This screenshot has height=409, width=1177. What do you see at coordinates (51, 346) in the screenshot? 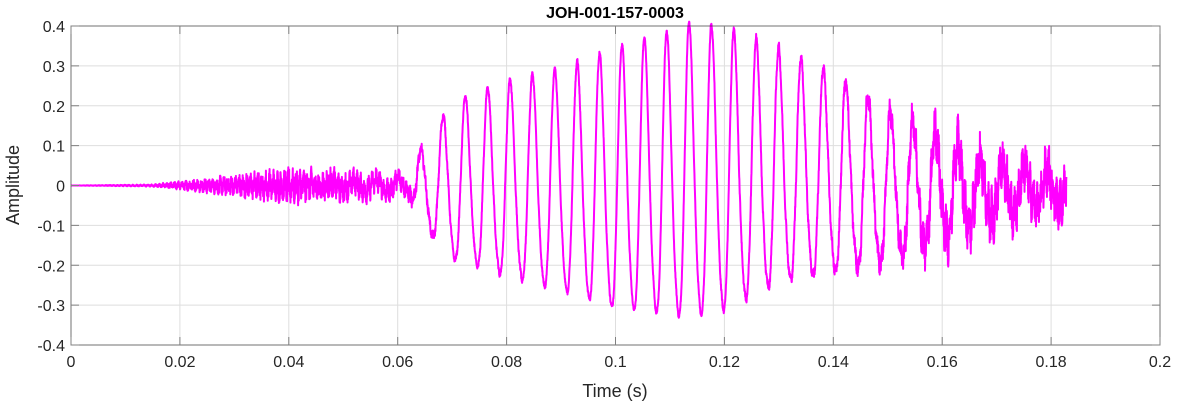
I see `y-tick-label: -0.4` at bounding box center [51, 346].